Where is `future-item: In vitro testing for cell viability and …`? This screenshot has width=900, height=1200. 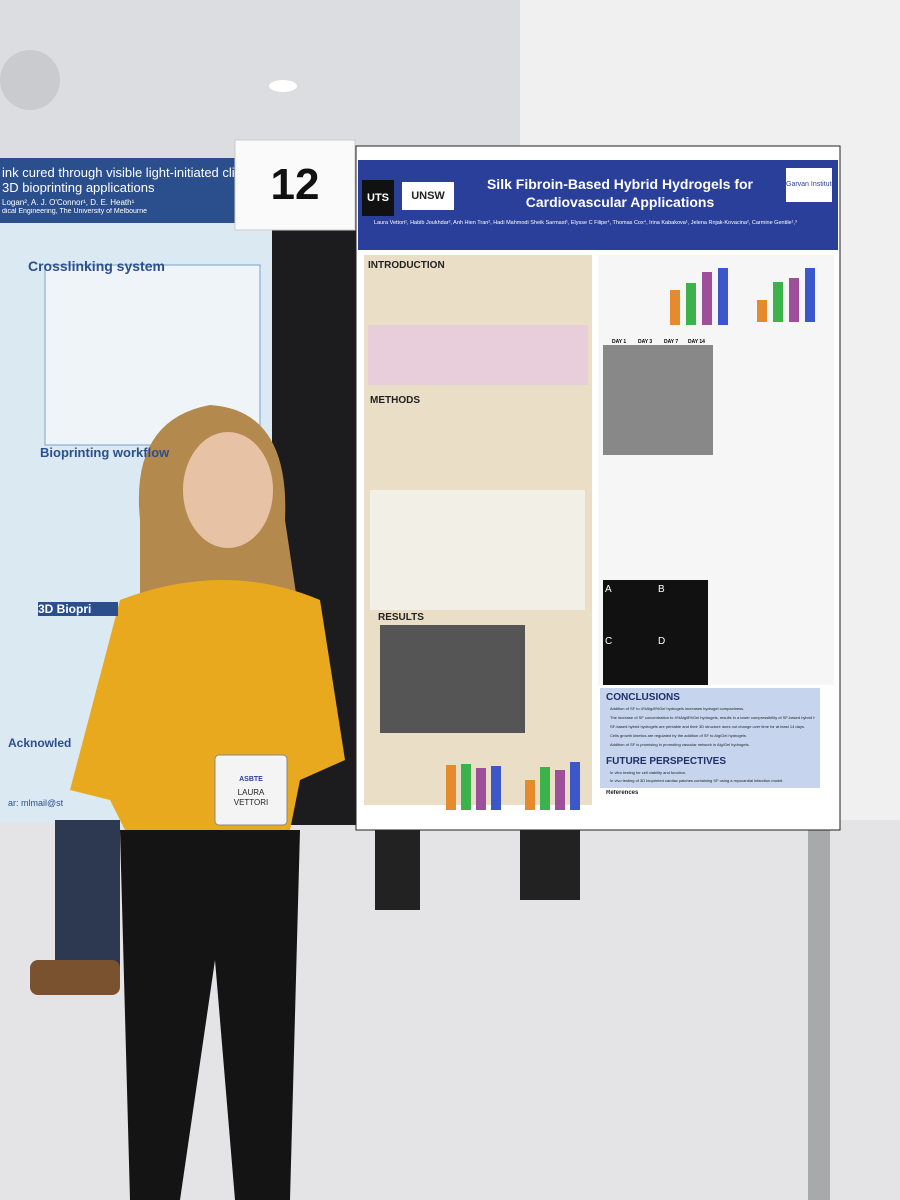
future-item: In vitro testing for cell viability and … is located at coordinates (648, 772).